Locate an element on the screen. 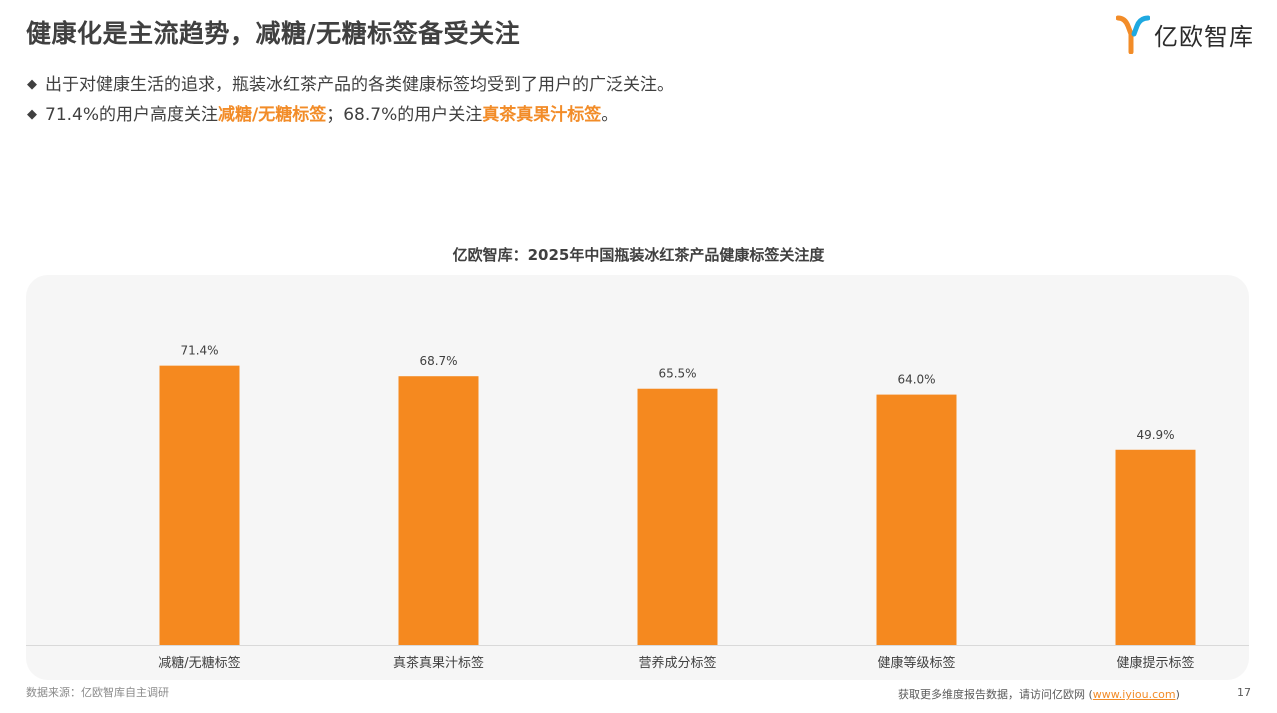 Image resolution: width=1277 pixels, height=713 pixels. data-label: 71.4% is located at coordinates (199, 351).